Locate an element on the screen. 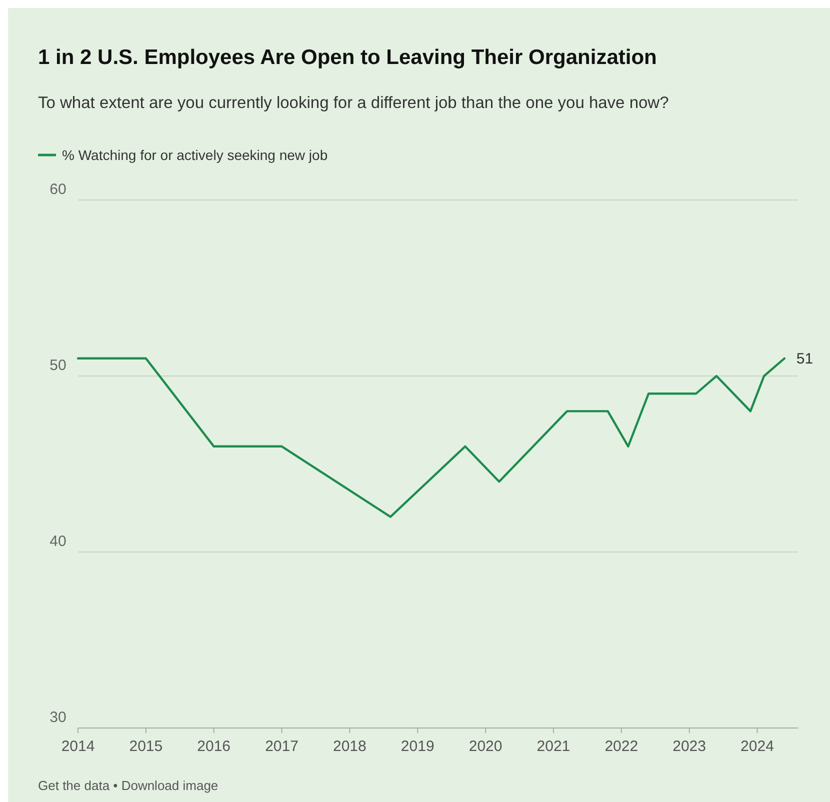 The width and height of the screenshot is (830, 802). x-tick-label: 2020 is located at coordinates (485, 746).